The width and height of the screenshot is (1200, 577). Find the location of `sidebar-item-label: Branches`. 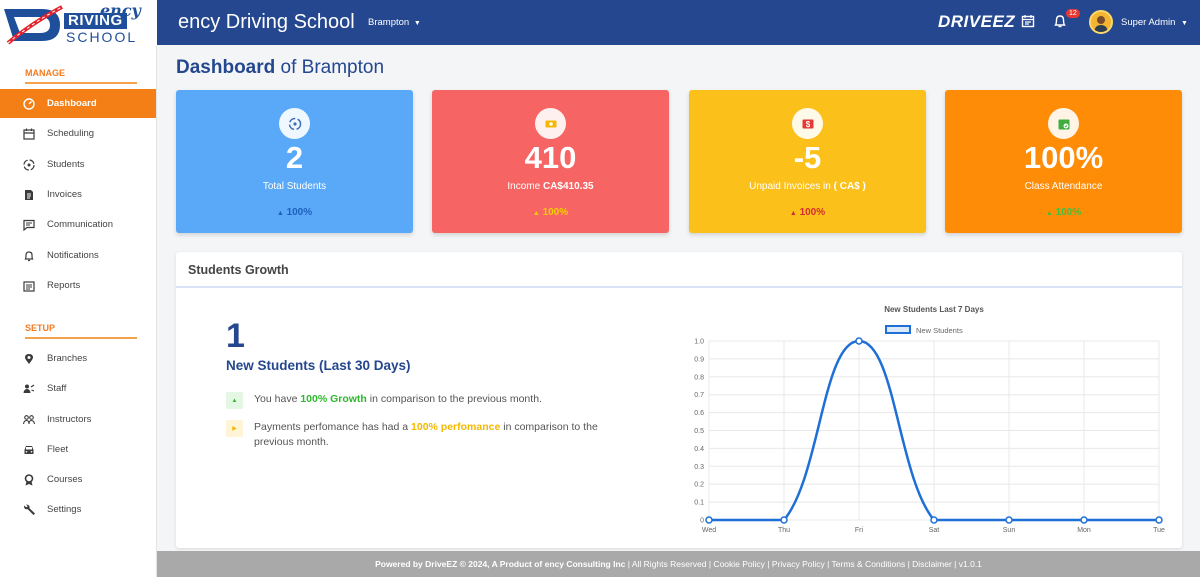

sidebar-item-label: Branches is located at coordinates (67, 358).